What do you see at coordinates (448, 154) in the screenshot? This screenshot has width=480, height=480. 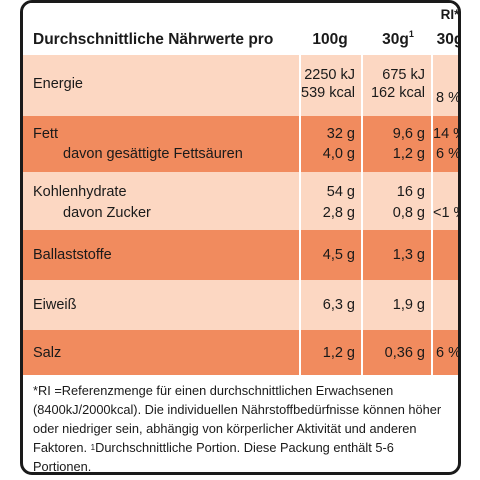 I see `value-ri-sub: 6 %` at bounding box center [448, 154].